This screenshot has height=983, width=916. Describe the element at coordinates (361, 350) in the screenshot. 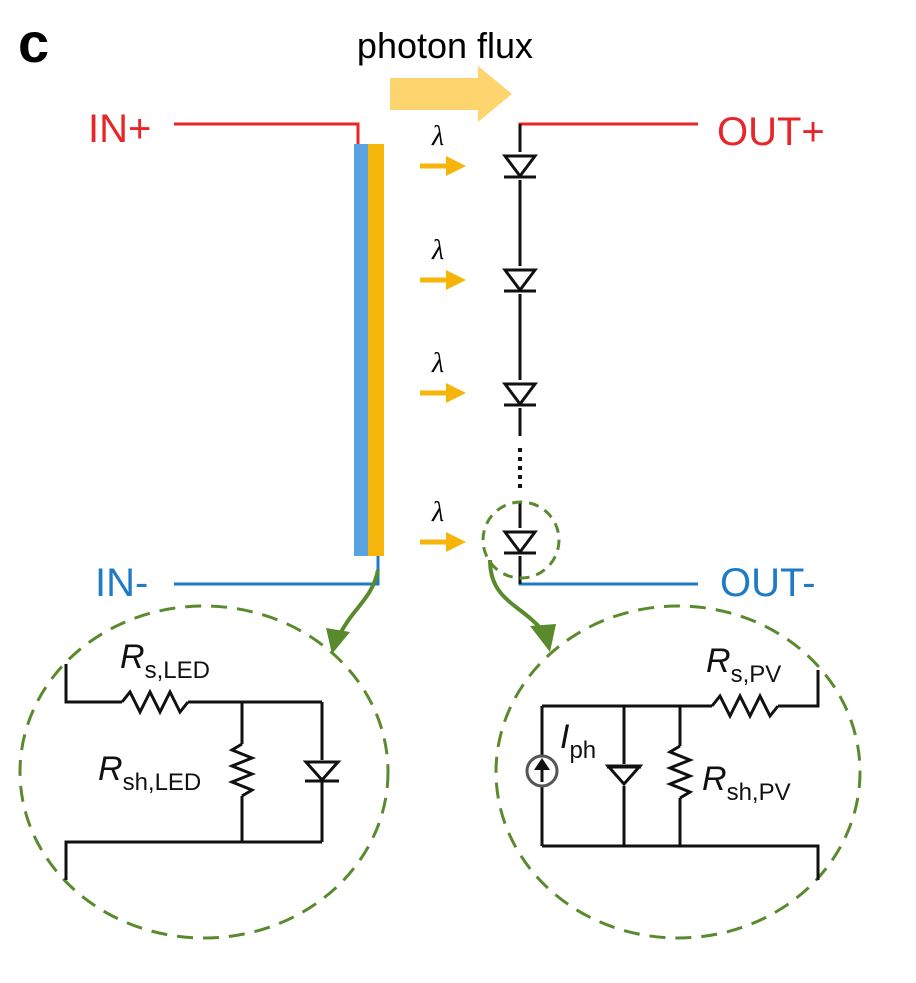

I see `led-blue-layer` at that location.